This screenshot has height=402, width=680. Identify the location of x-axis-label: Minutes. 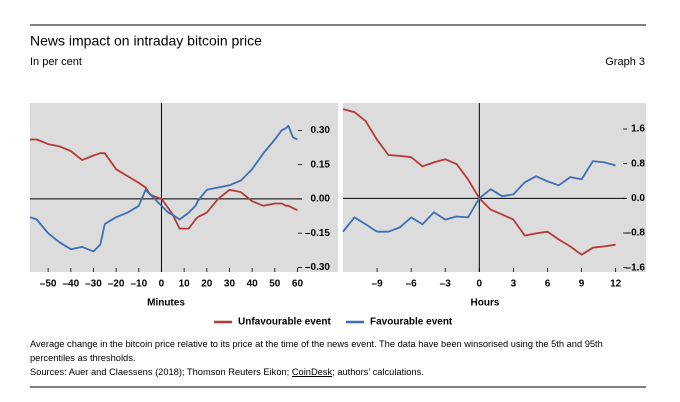
(166, 303).